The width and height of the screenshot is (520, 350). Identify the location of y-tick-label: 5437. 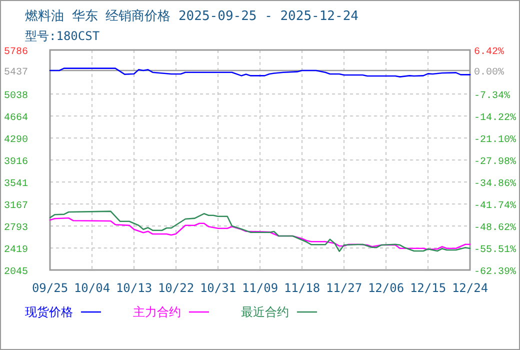
(16, 73).